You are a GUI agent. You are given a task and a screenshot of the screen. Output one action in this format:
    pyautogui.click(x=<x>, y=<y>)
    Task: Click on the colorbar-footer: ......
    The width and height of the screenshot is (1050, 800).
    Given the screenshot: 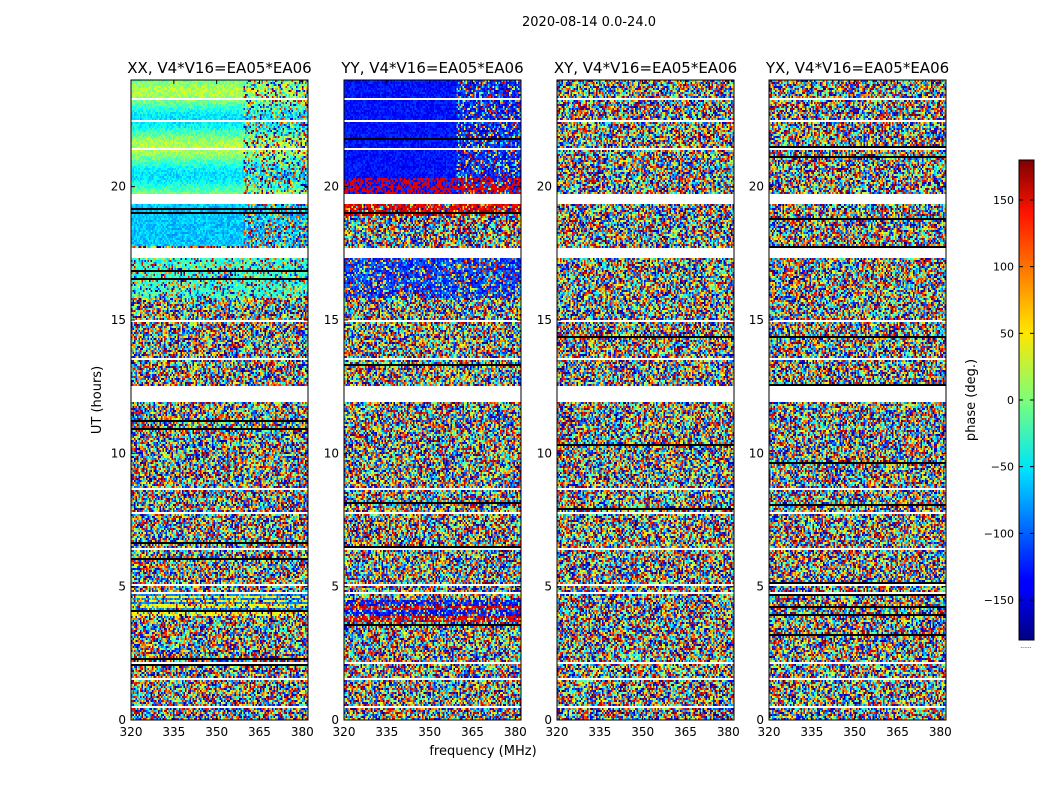 What is the action you would take?
    pyautogui.click(x=1026, y=646)
    